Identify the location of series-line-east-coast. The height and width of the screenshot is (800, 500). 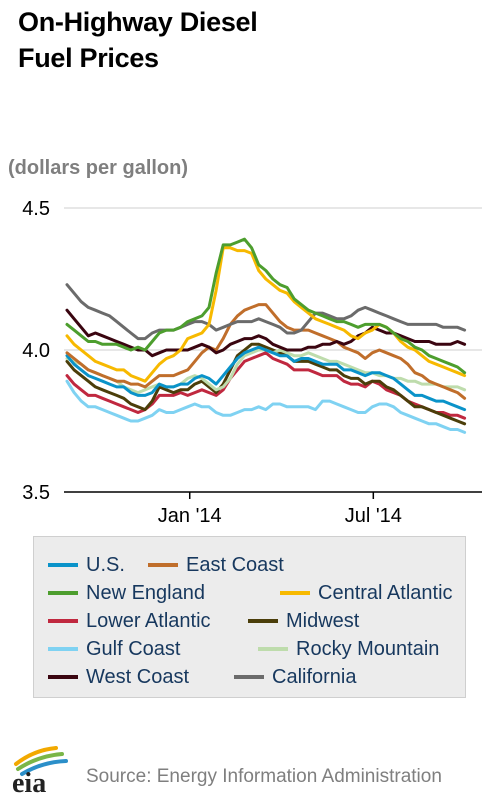
(266, 351).